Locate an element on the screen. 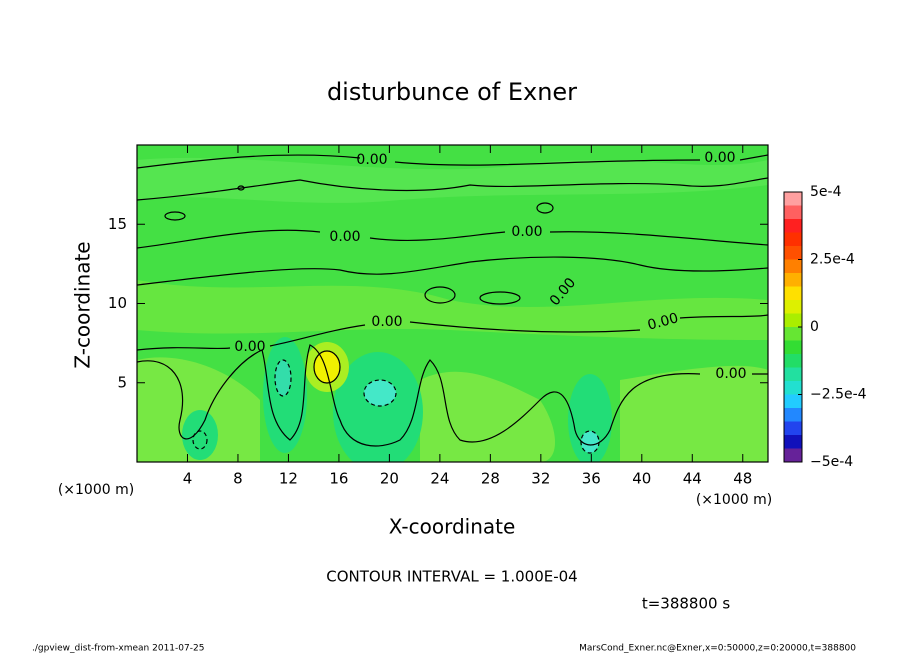  x-tick-label: 48 is located at coordinates (742, 479).